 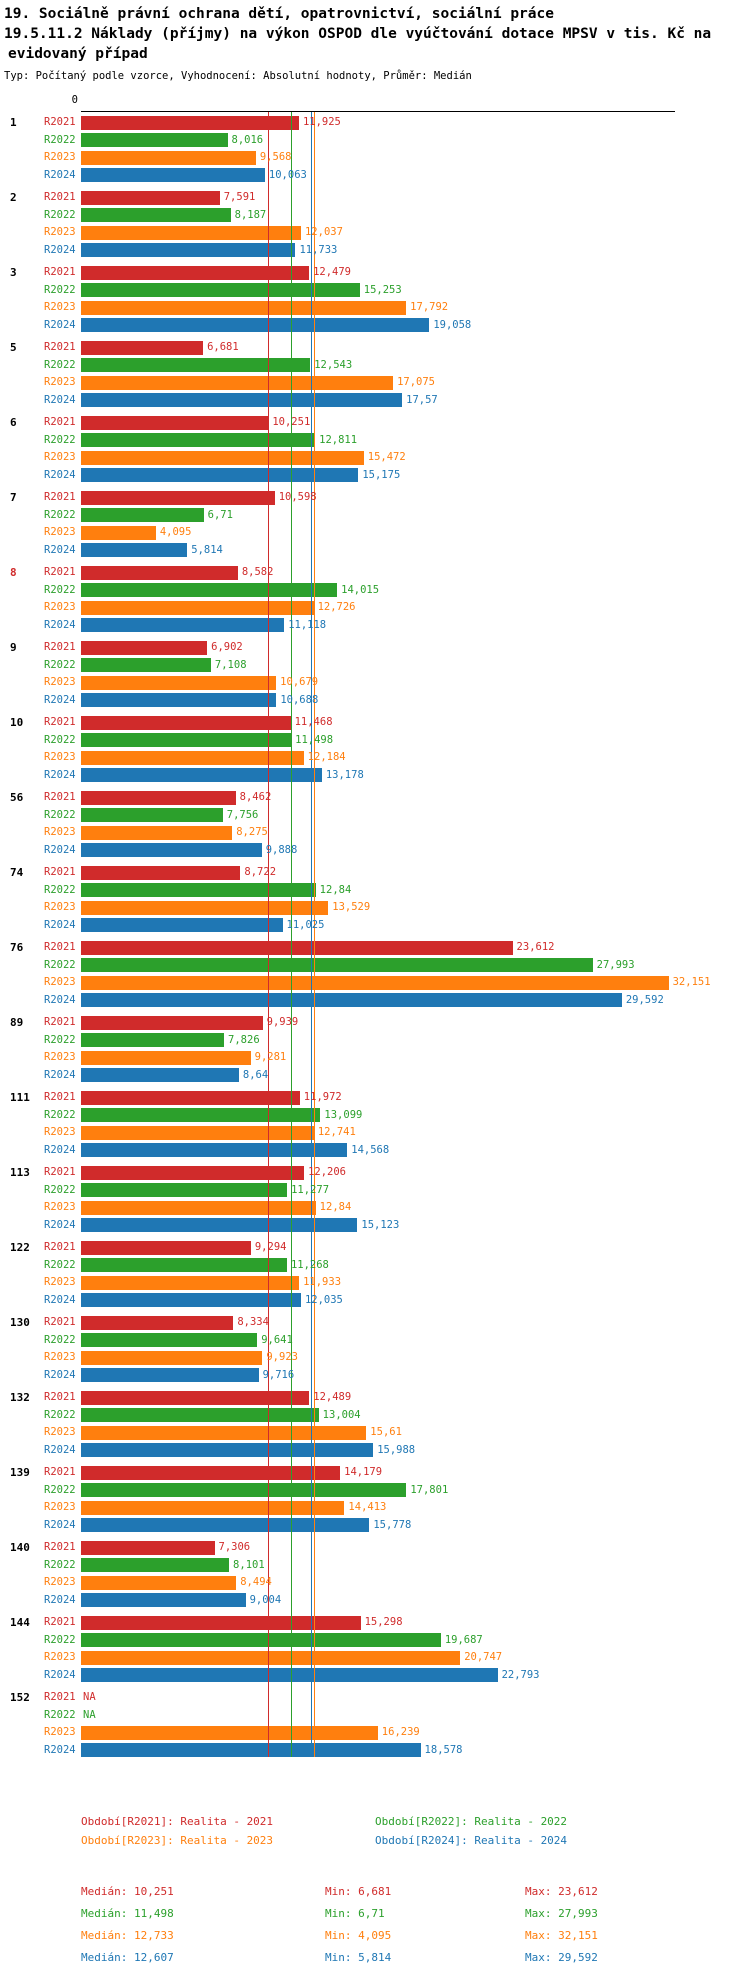 I want to click on bar-value-label: 12,479, so click(x=332, y=272).